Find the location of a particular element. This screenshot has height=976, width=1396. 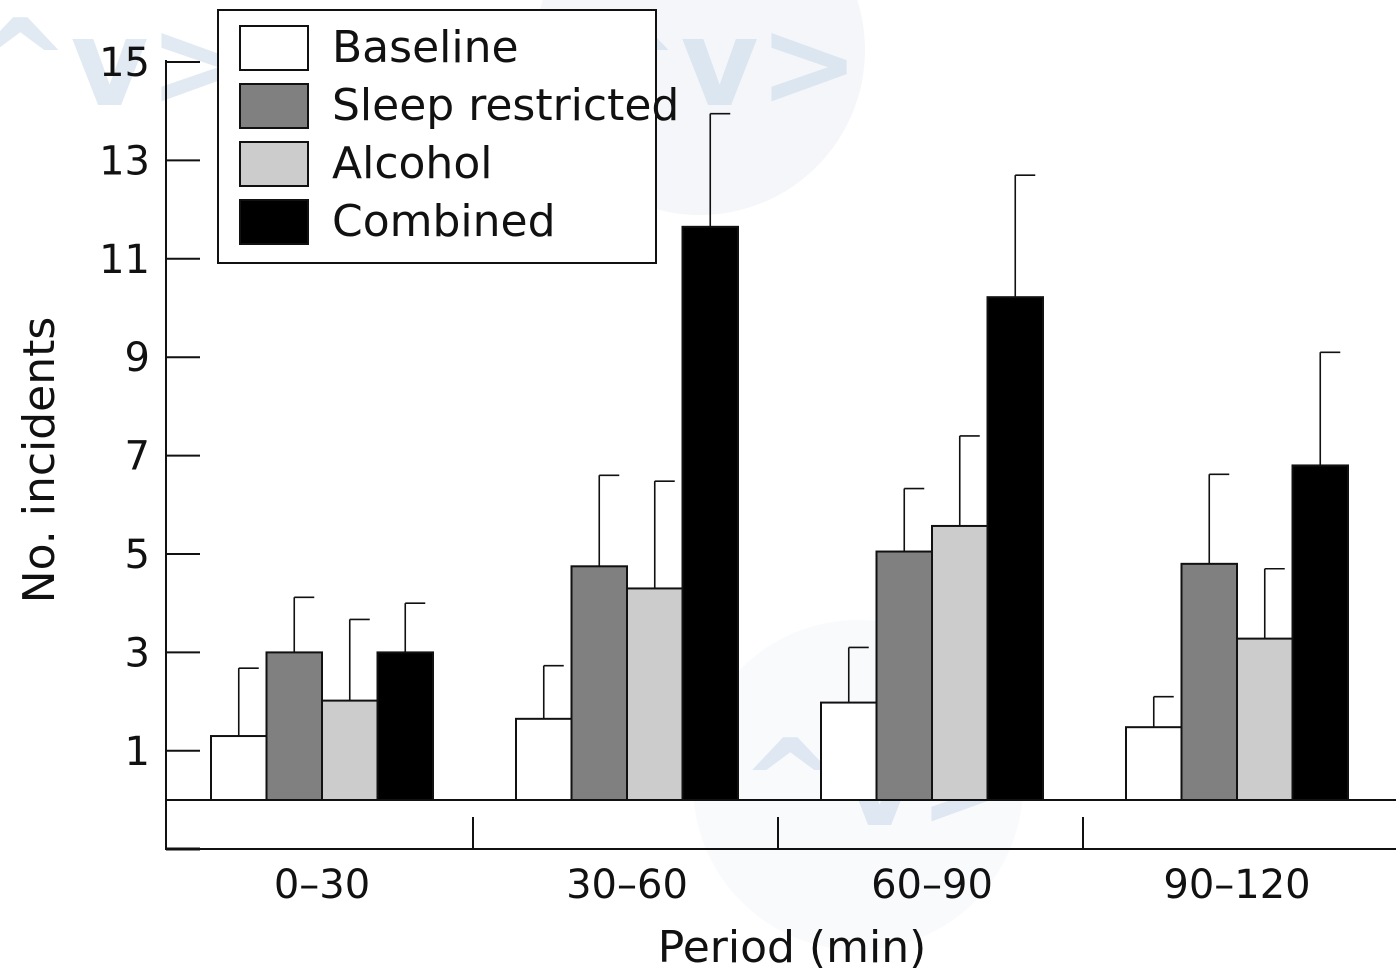

watermark-mark: ^v> is located at coordinates (124, 67).